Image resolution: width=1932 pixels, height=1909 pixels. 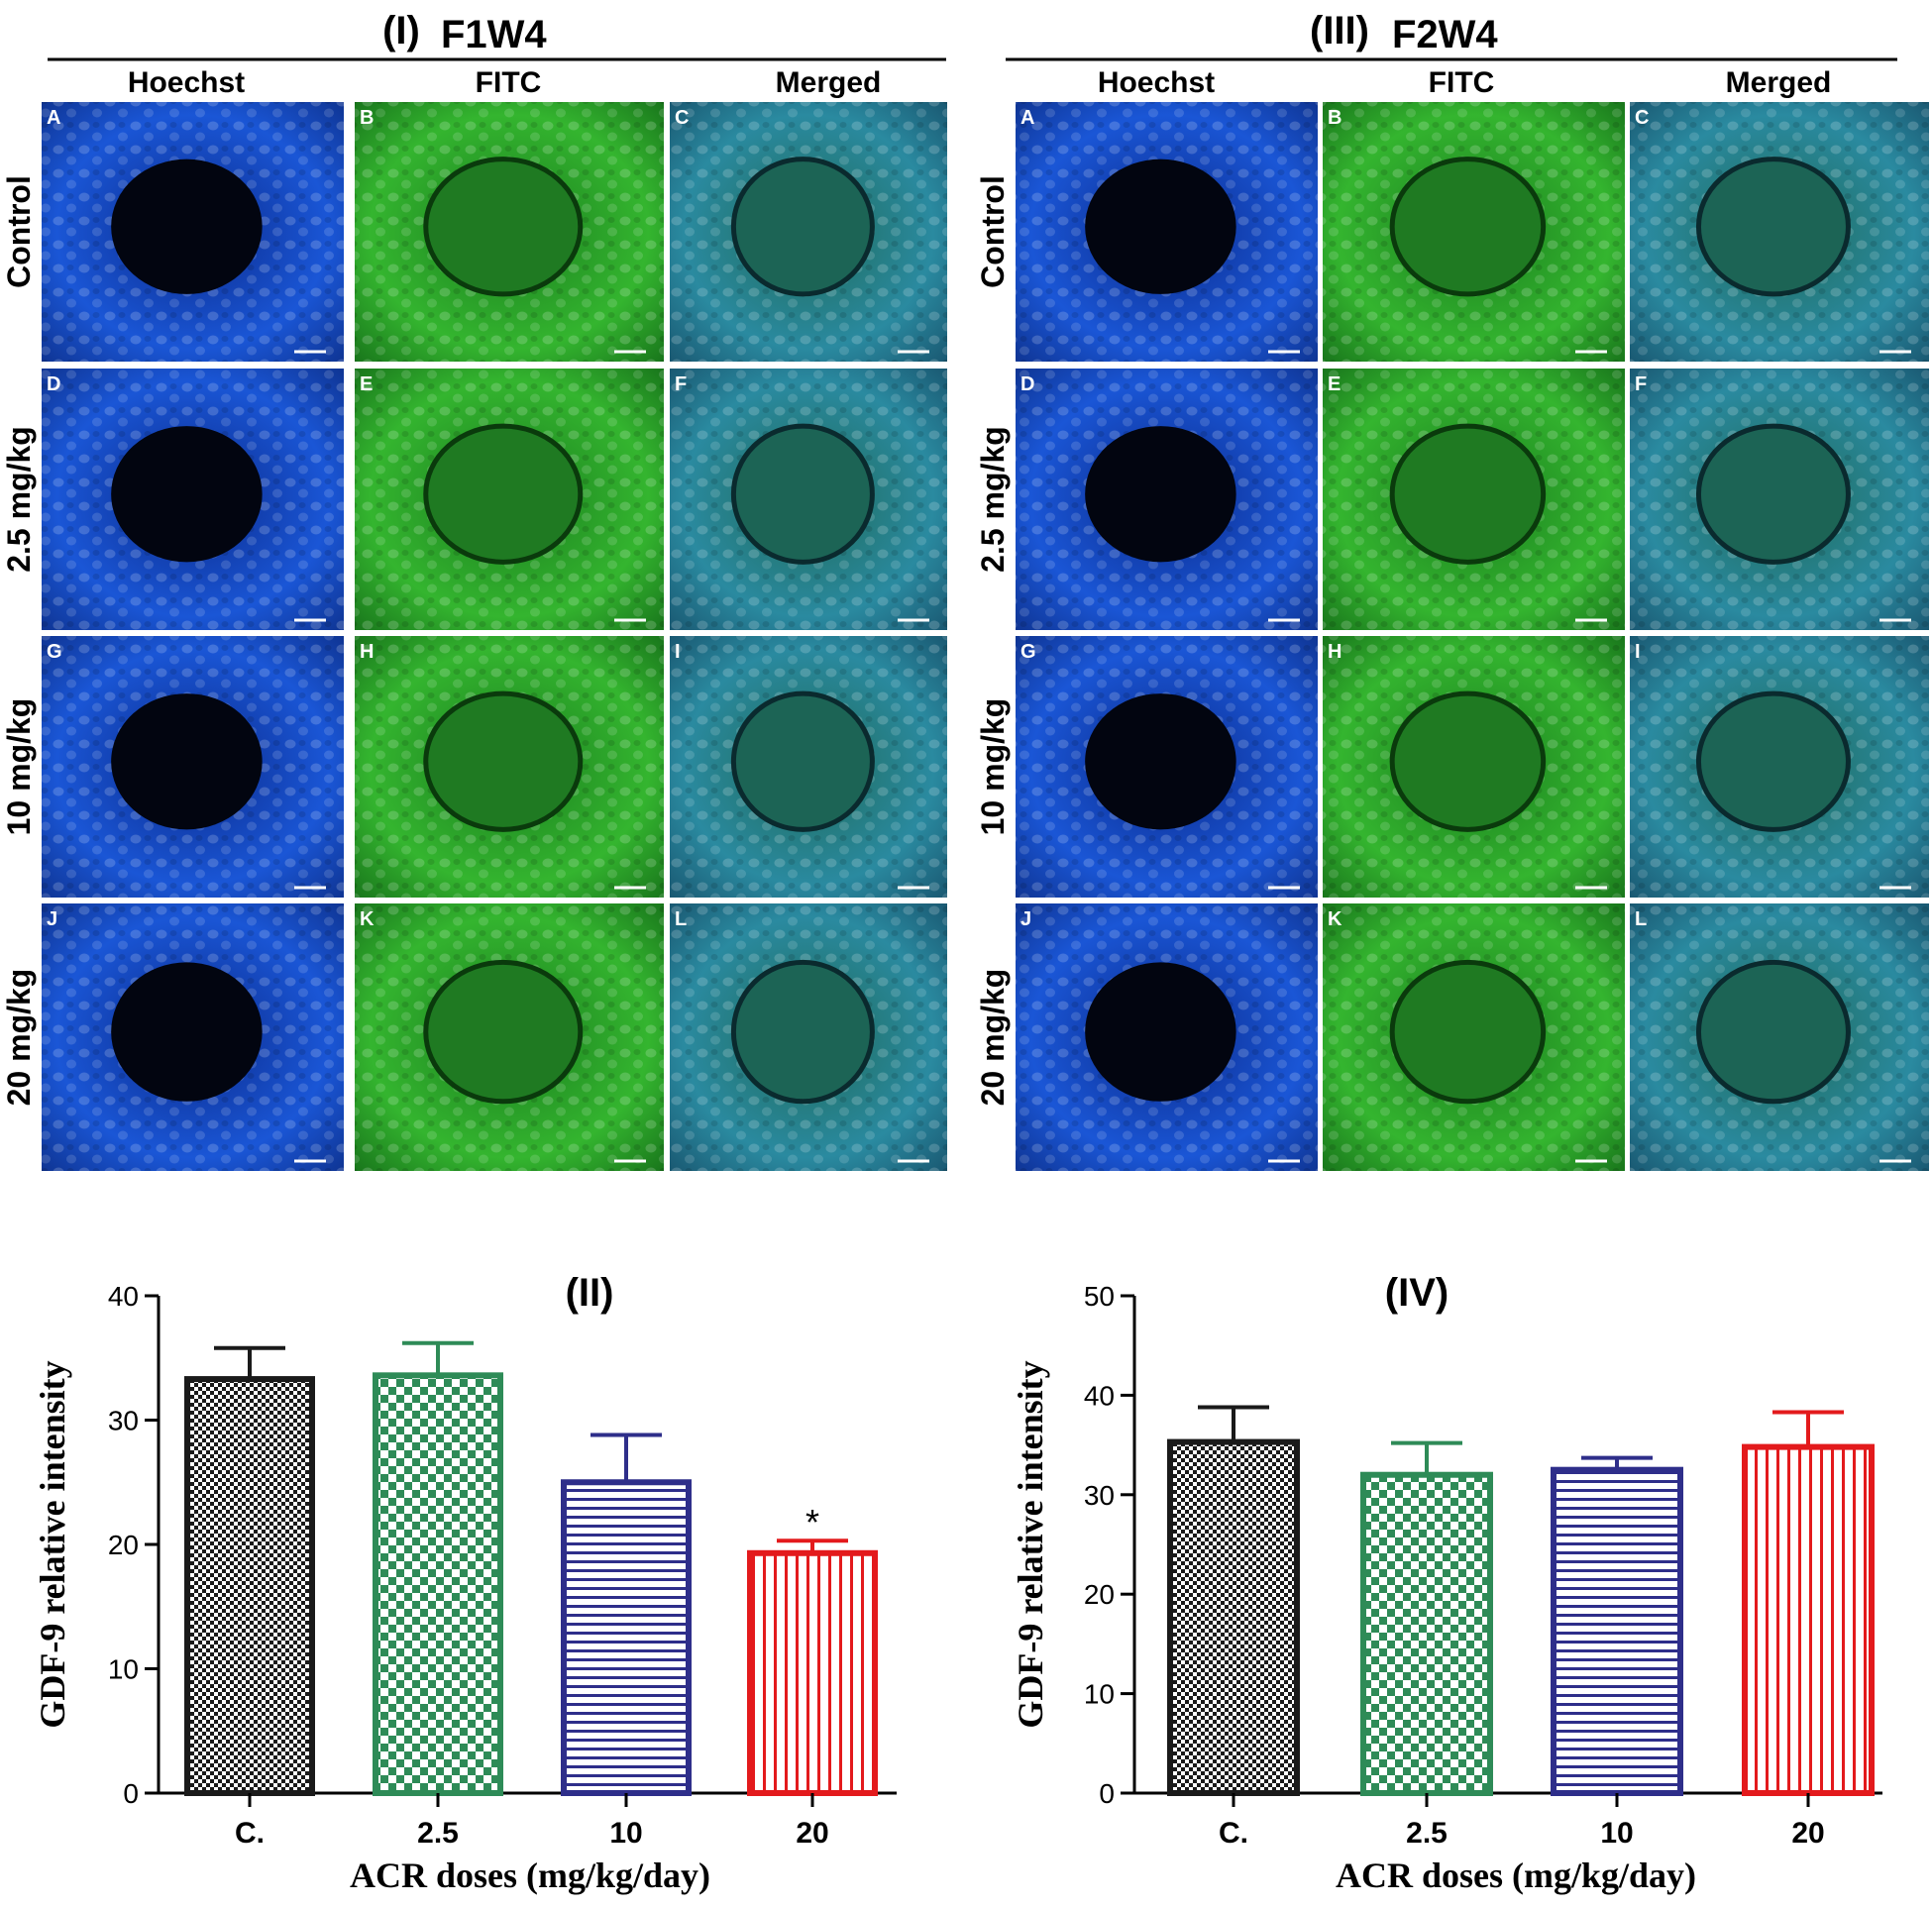 I want to click on micrograph-tile: D, so click(x=193, y=499).